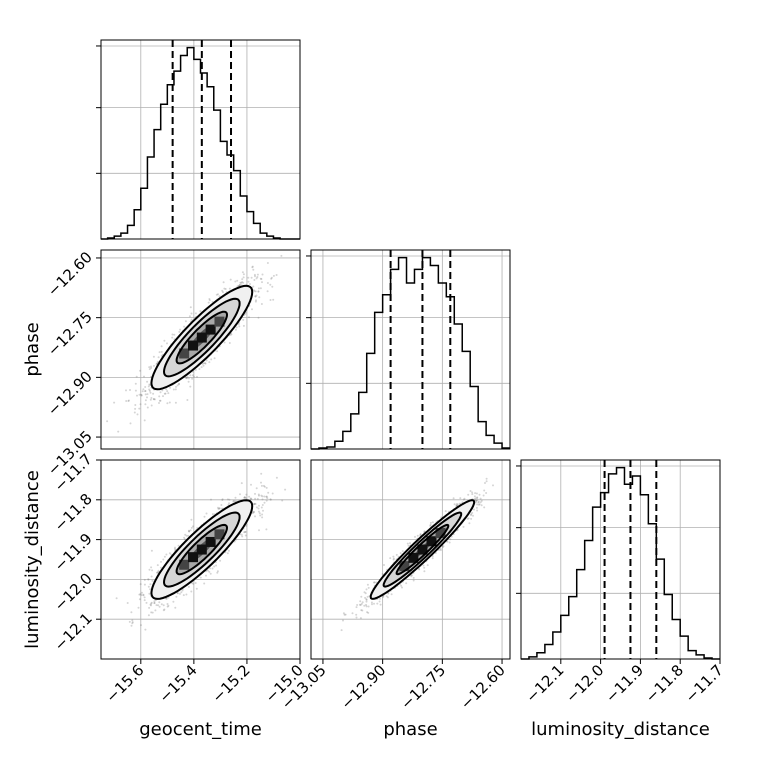  I want to click on pair-panel-phase-luminosity_distance, so click(410, 559).